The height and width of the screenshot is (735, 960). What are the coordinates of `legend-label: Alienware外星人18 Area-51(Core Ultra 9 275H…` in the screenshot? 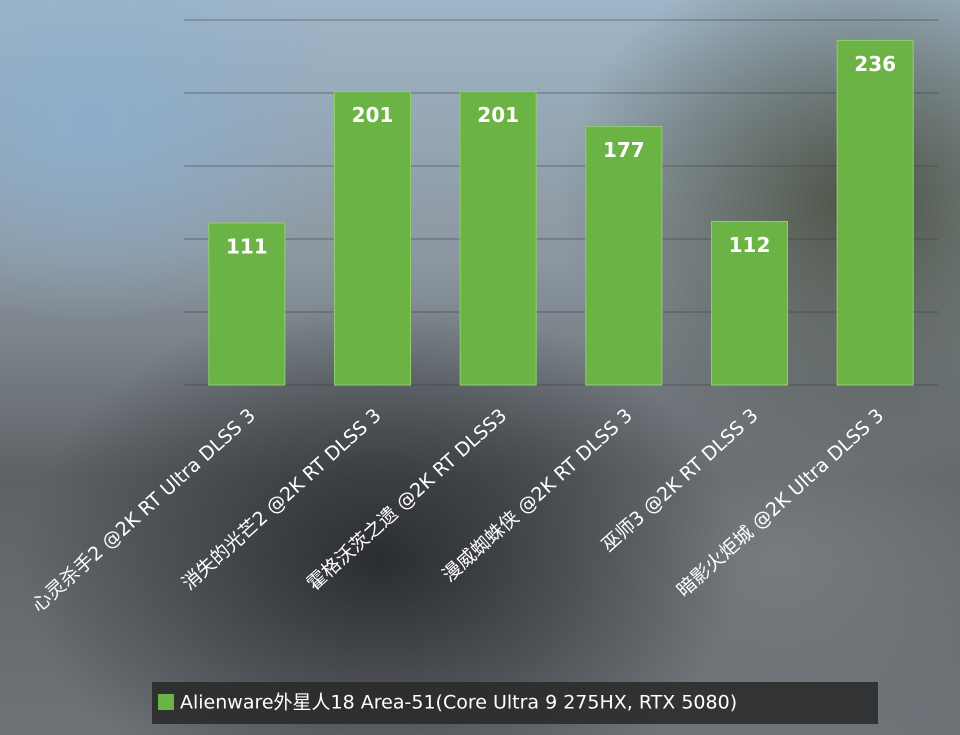 It's located at (458, 703).